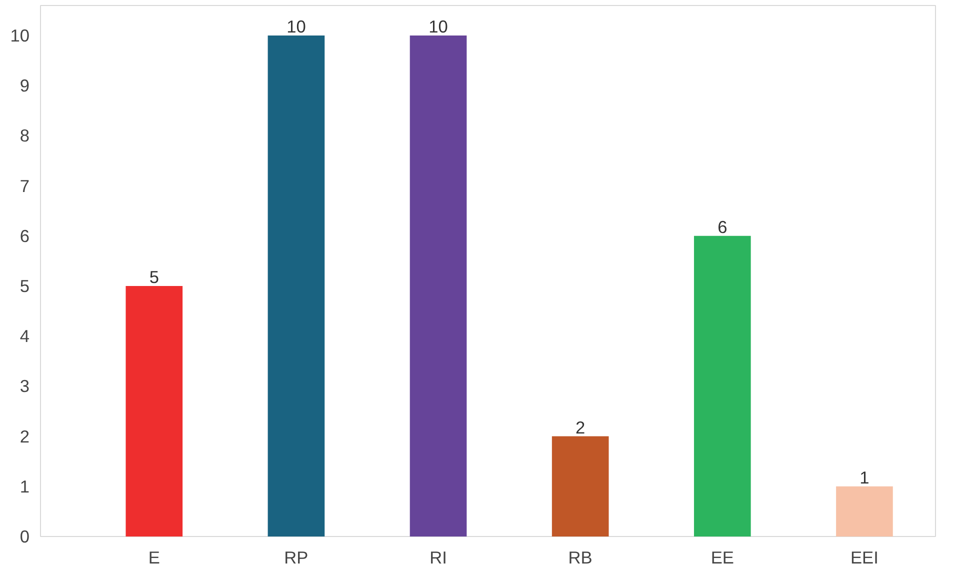 Image resolution: width=957 pixels, height=585 pixels. What do you see at coordinates (864, 558) in the screenshot?
I see `x-tick-label: EEI` at bounding box center [864, 558].